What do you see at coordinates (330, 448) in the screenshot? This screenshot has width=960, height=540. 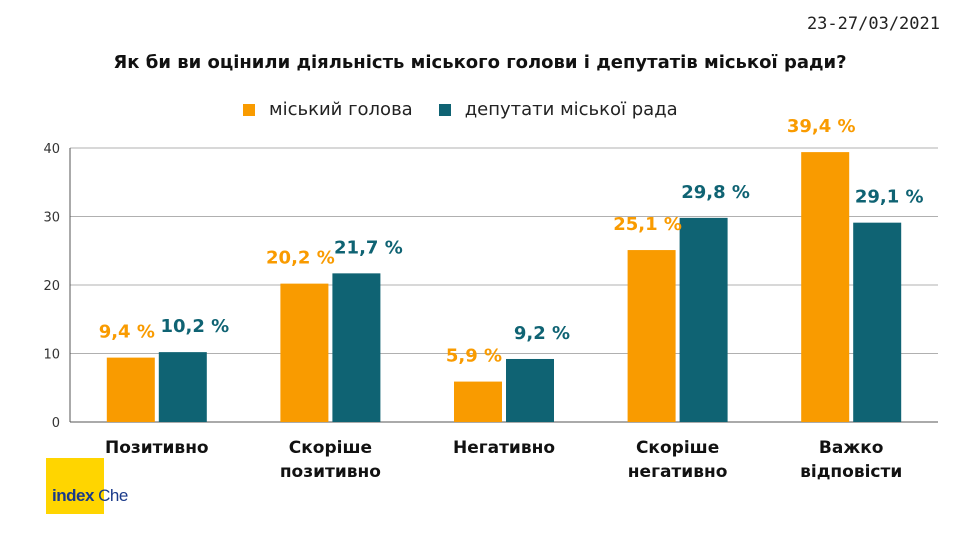 I see `category-label-1-line0: Скоріше` at bounding box center [330, 448].